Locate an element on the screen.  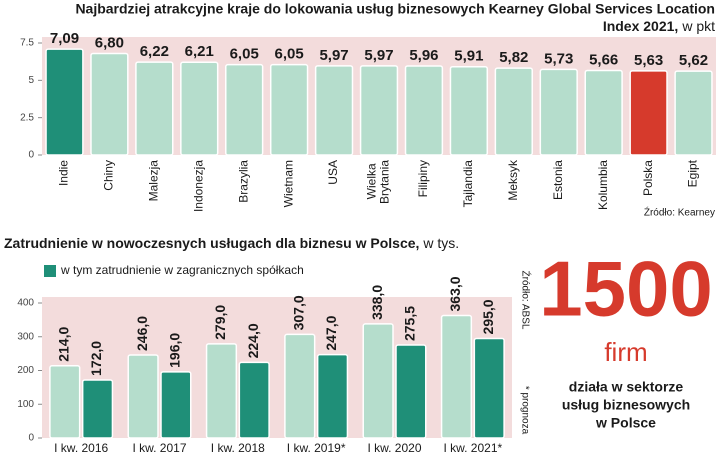
value-label: 279,0 is located at coordinates (220, 322).